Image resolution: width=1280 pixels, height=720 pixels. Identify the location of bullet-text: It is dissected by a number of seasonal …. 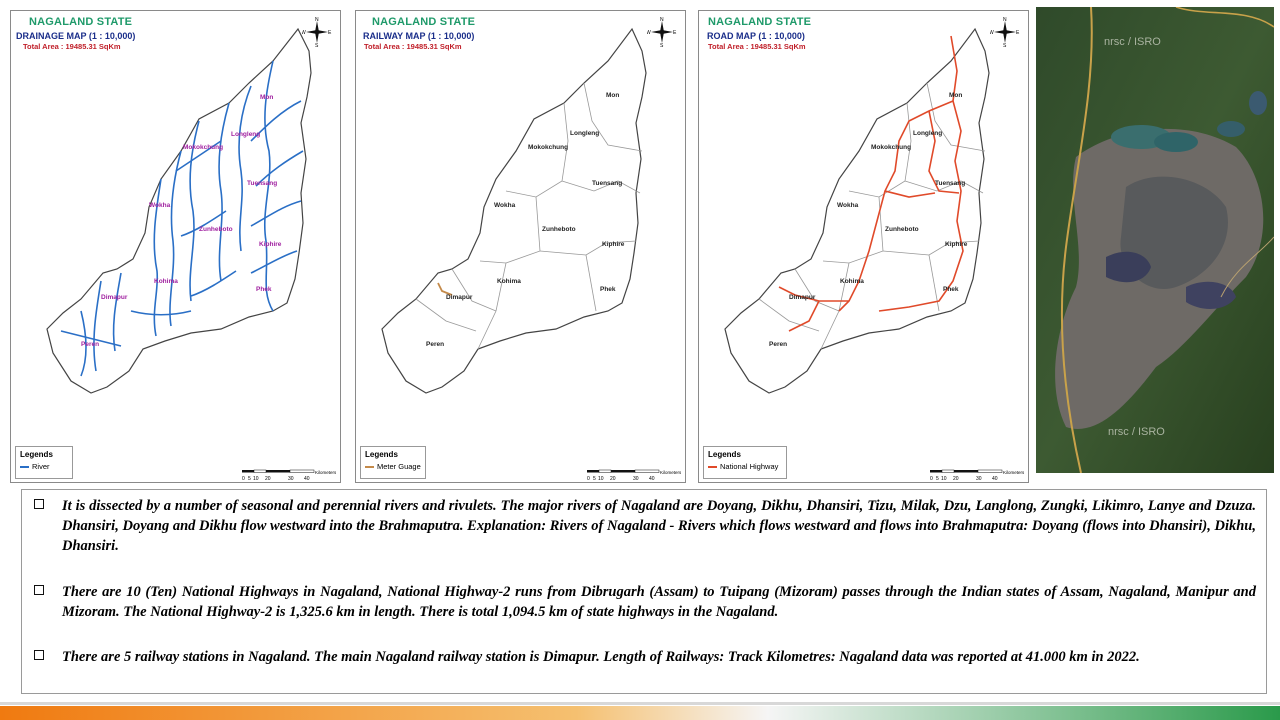
(659, 526).